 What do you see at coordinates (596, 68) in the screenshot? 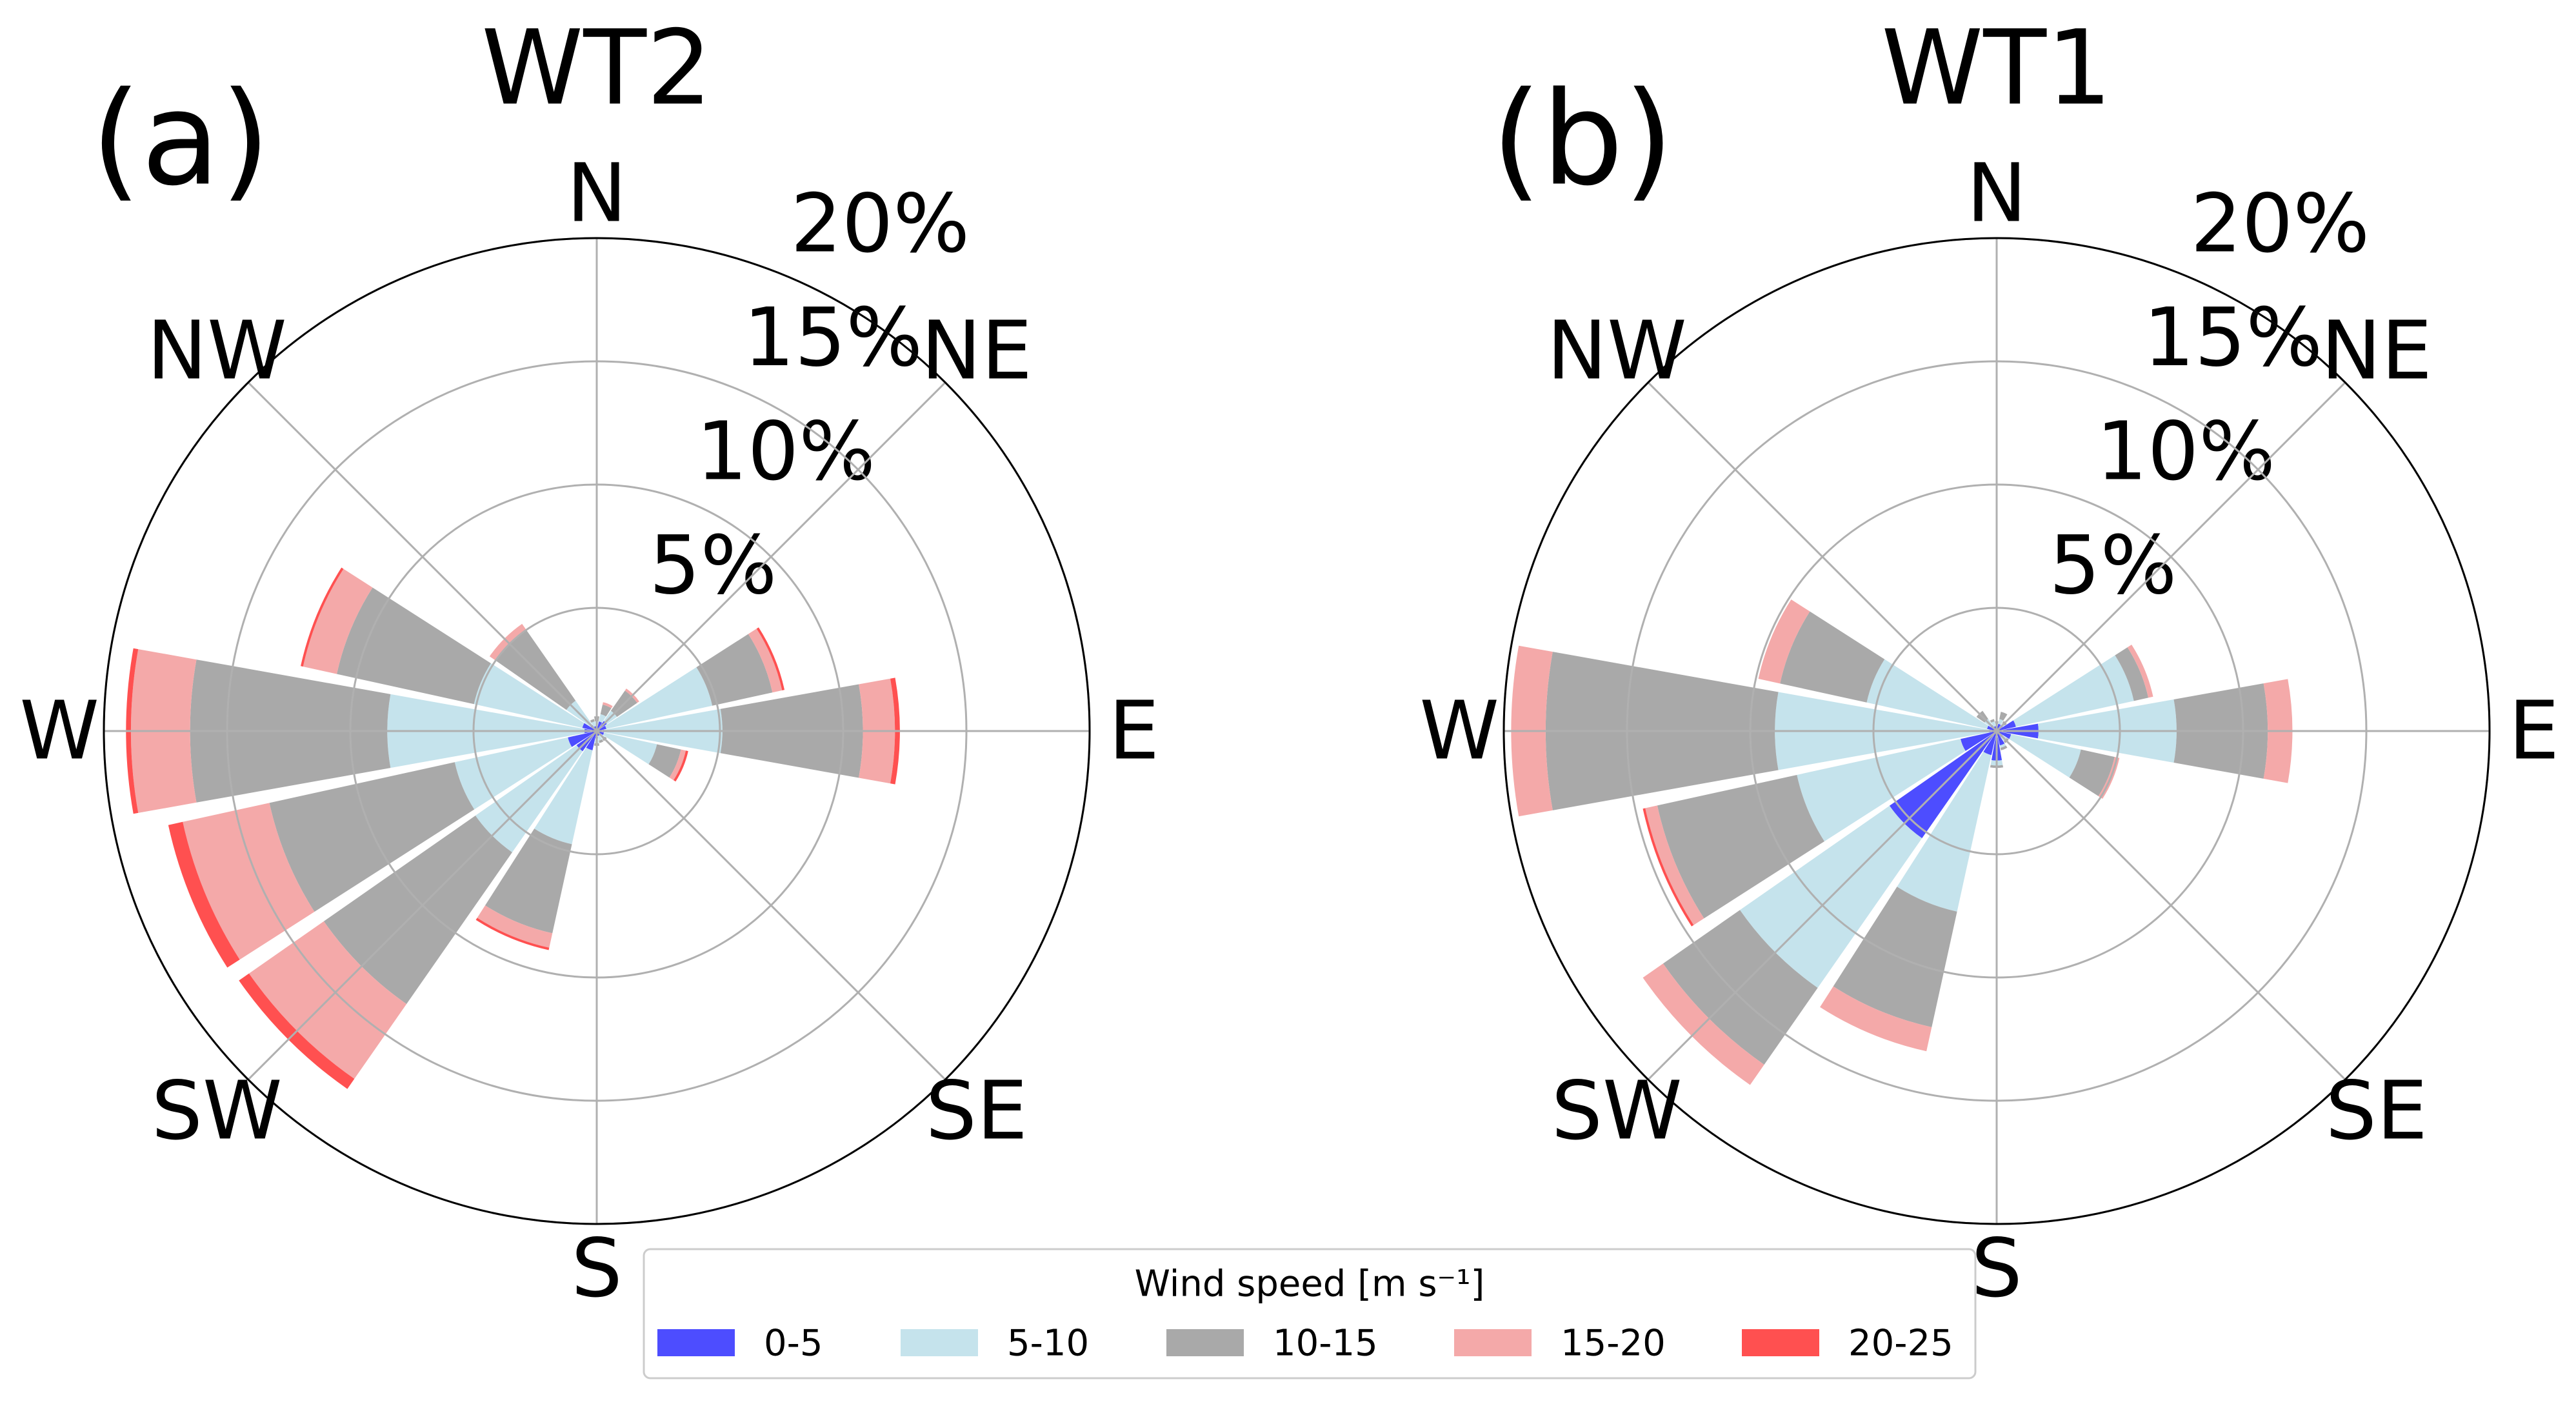
I see `chart-title: WT2` at bounding box center [596, 68].